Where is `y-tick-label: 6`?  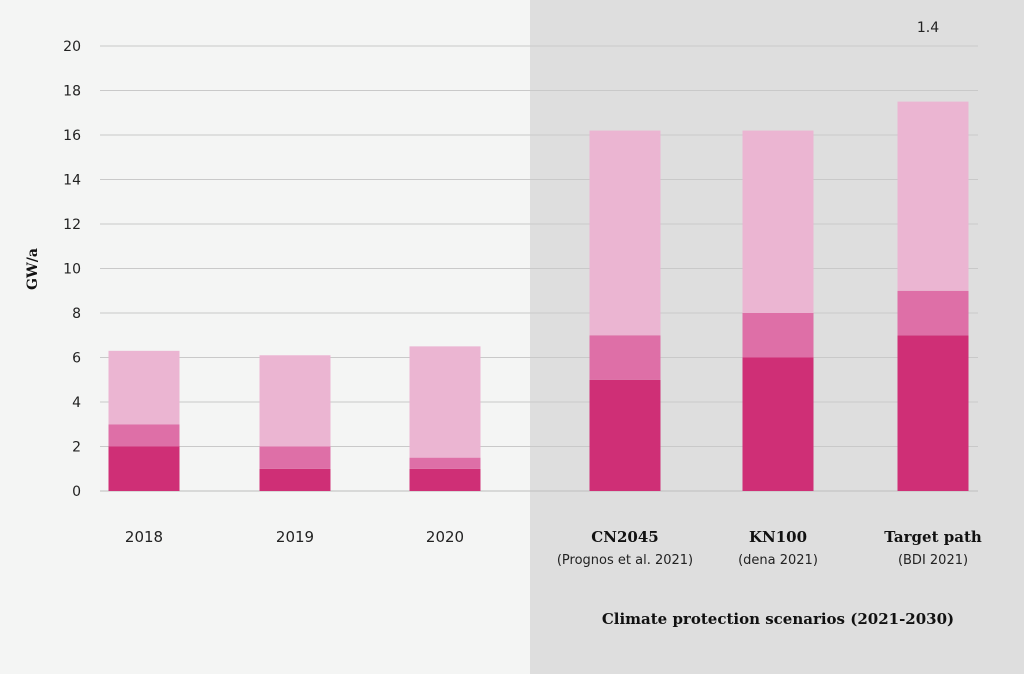 y-tick-label: 6 is located at coordinates (76, 359).